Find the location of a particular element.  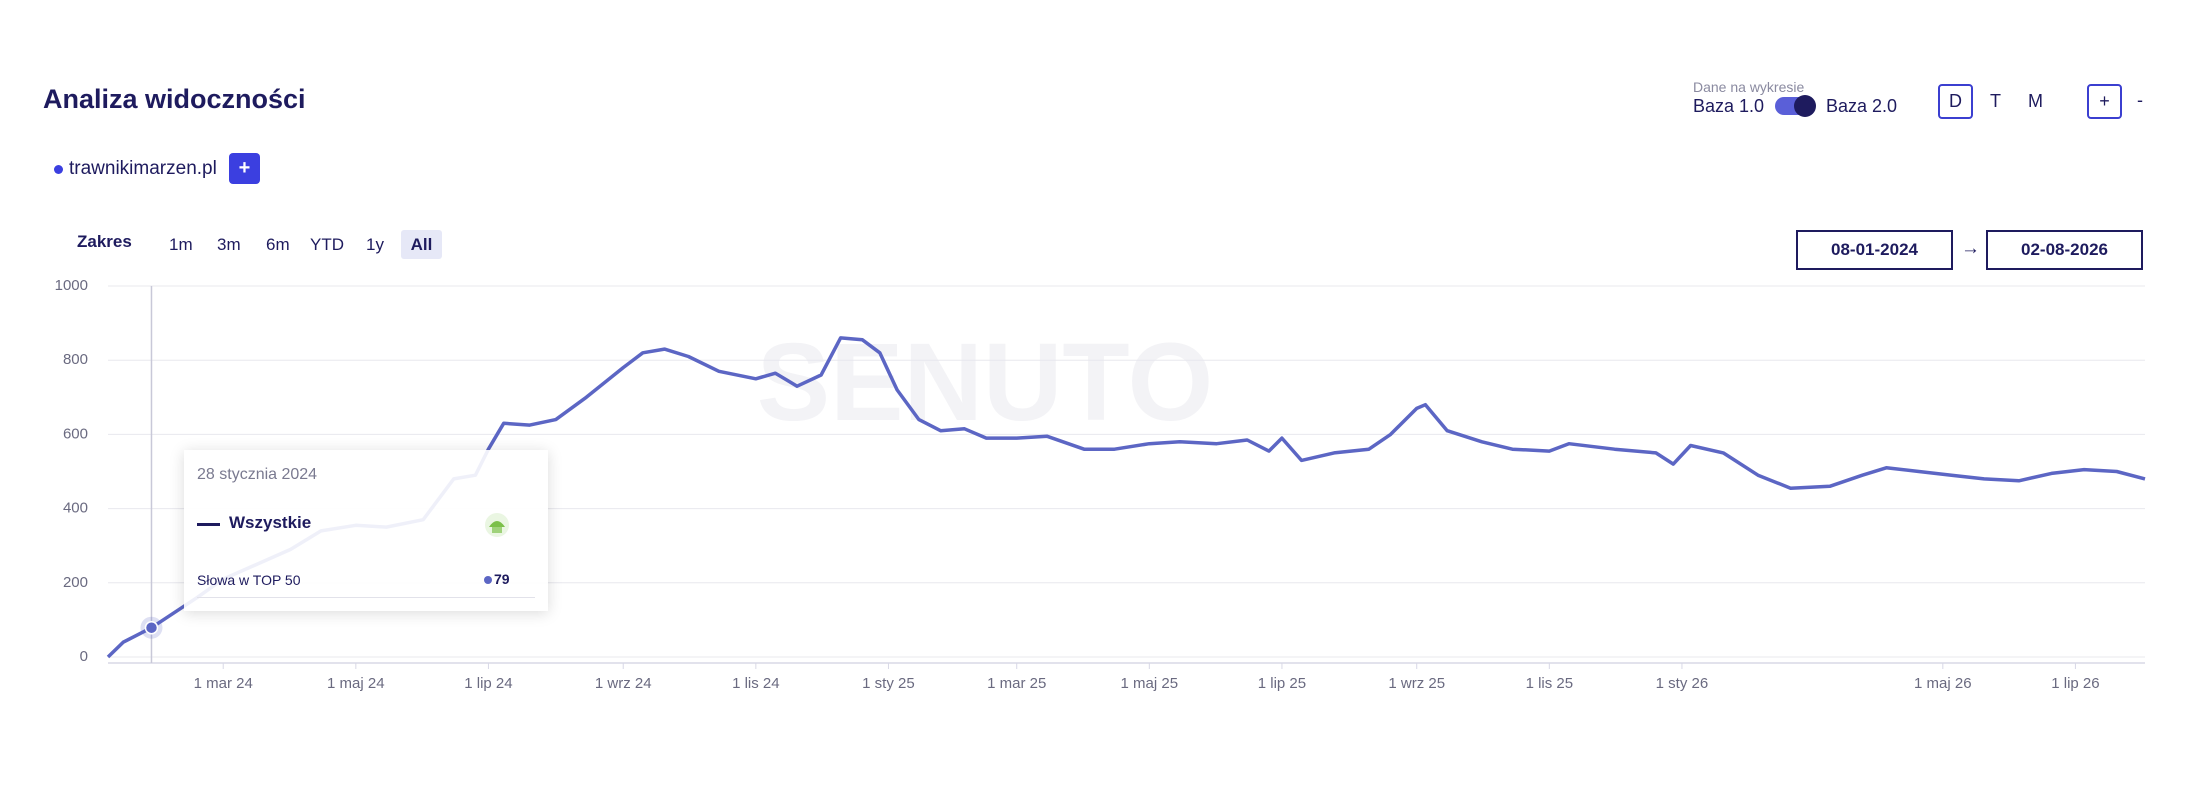

x-tick-label: 1 lis 24 is located at coordinates (756, 683).